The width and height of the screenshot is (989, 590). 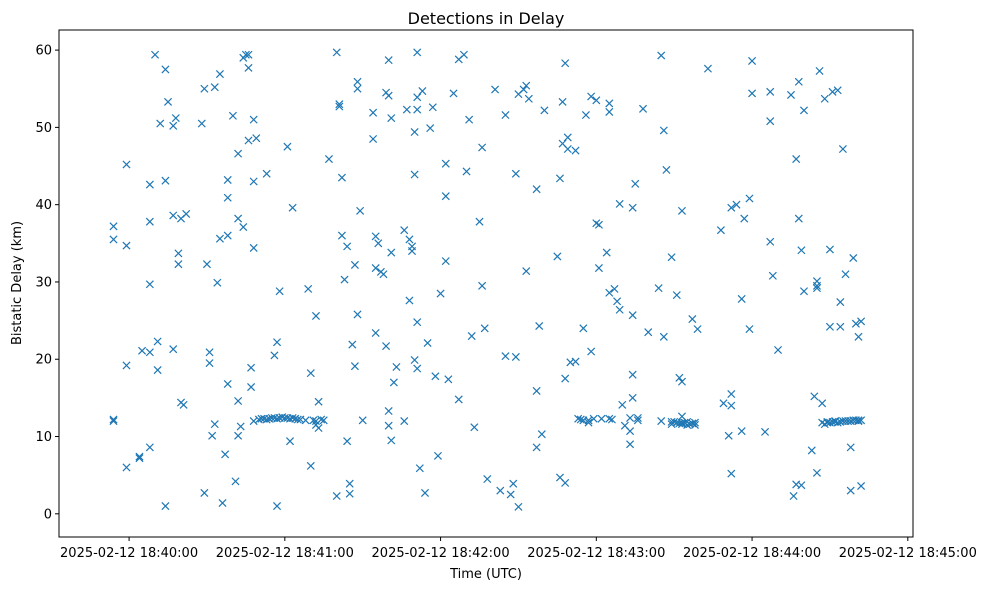 I want to click on x-axis-title: Time (UTC), so click(x=485, y=574).